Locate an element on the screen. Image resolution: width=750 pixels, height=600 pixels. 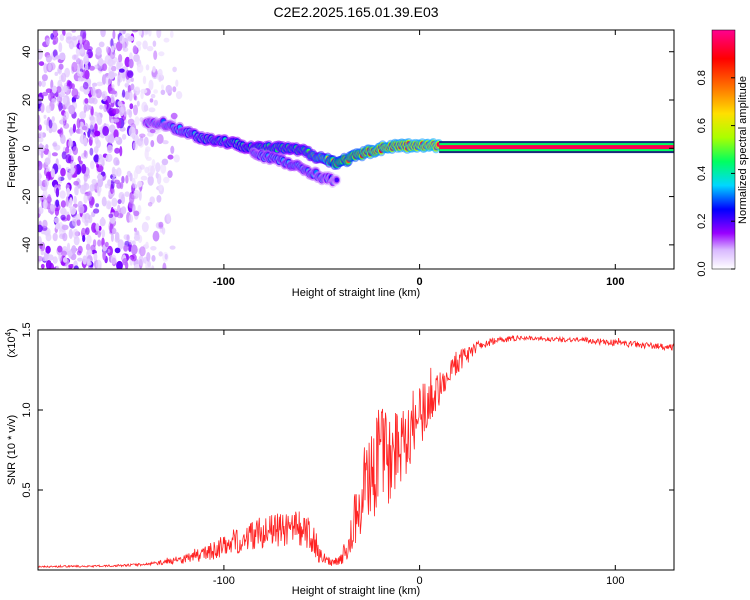
ridge-core is located at coordinates (336, 180).